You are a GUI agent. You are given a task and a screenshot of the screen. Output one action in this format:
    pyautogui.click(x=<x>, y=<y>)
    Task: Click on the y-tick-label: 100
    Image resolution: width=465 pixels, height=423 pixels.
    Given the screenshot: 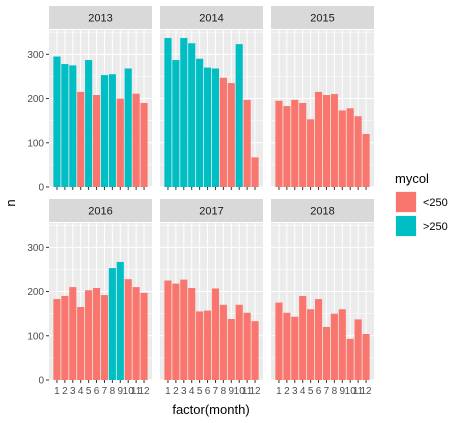 What is the action you would take?
    pyautogui.click(x=35, y=336)
    